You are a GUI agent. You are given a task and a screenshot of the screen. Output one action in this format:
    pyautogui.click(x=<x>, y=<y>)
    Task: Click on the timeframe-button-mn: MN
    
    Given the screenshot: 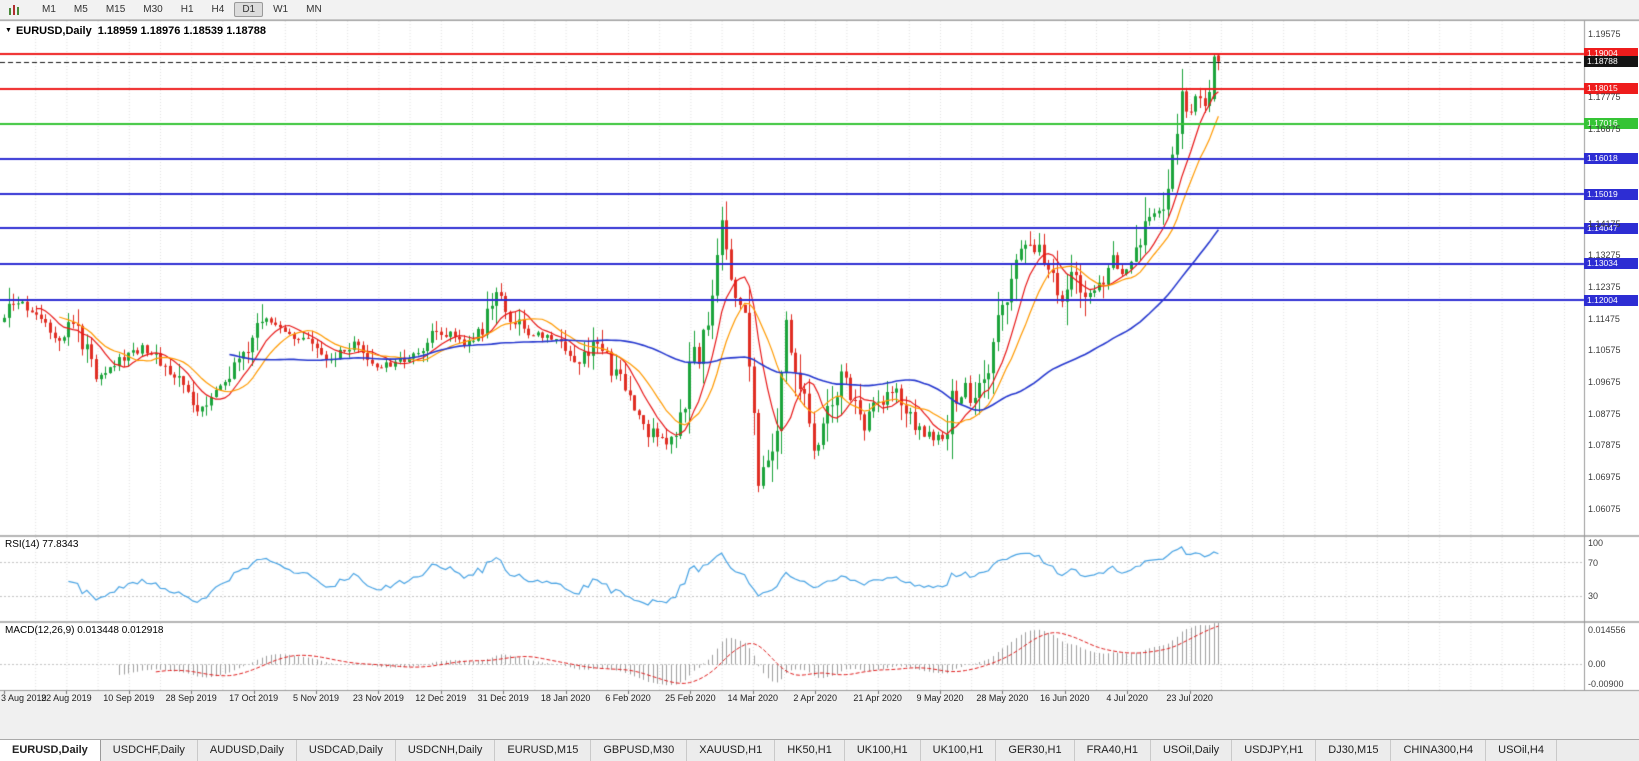 What is the action you would take?
    pyautogui.click(x=314, y=9)
    